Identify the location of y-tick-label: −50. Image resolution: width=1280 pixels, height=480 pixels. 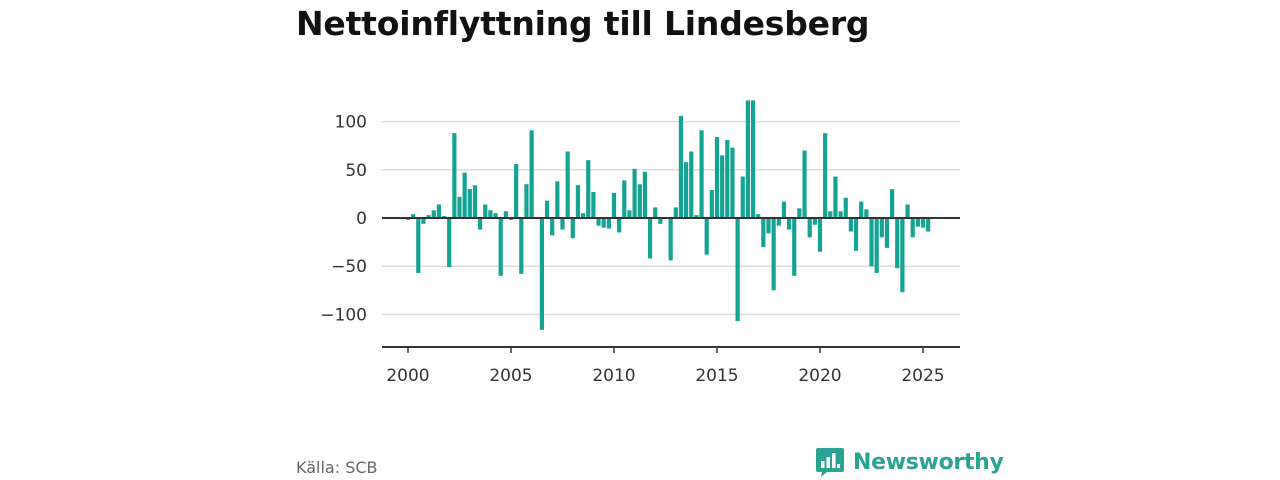
(349, 267).